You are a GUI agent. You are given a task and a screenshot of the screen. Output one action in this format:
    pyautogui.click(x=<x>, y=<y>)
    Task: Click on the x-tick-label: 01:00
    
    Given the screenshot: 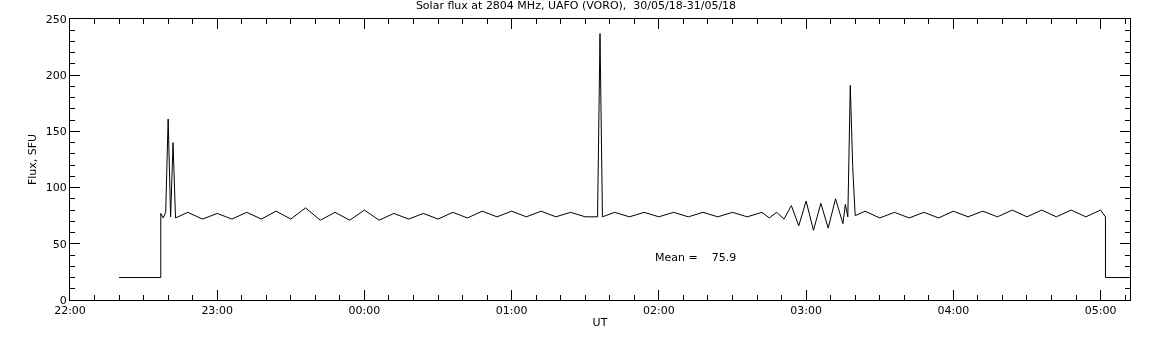 What is the action you would take?
    pyautogui.click(x=511, y=311)
    